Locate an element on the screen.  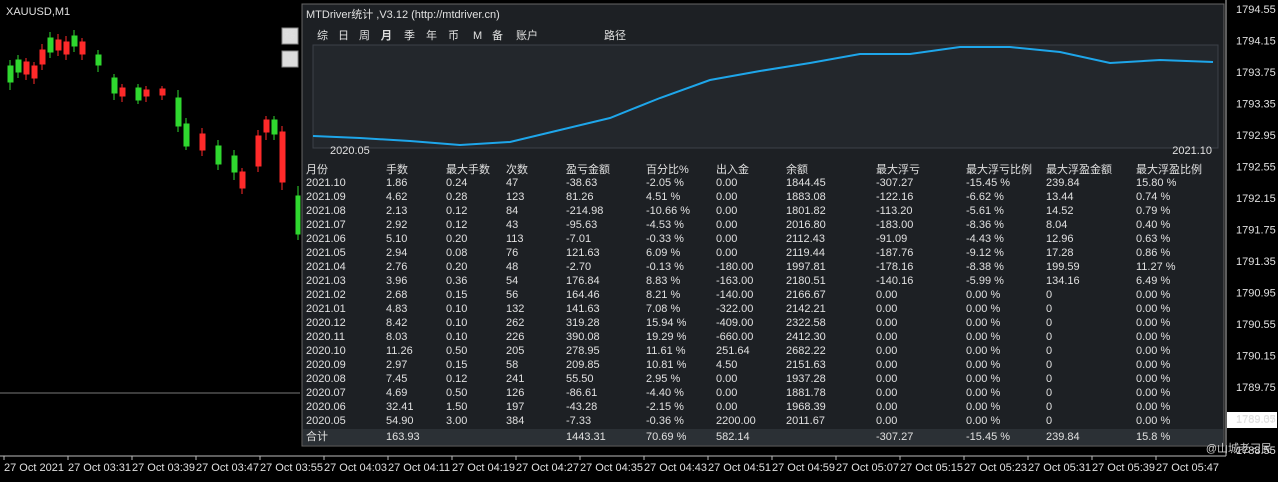
tab: 年 is located at coordinates (431, 35).